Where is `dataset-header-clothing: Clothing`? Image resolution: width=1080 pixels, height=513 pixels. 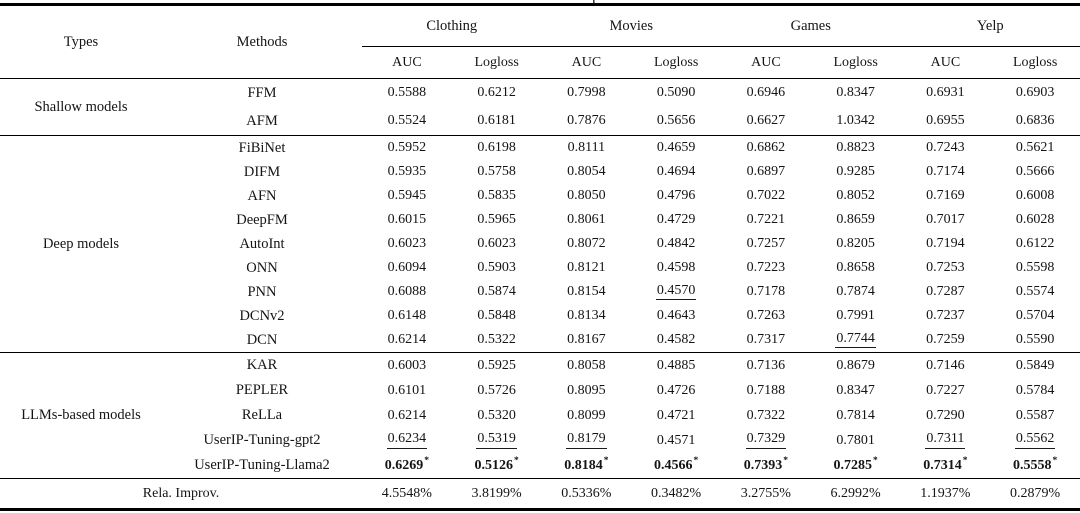
dataset-header-clothing: Clothing is located at coordinates (452, 25).